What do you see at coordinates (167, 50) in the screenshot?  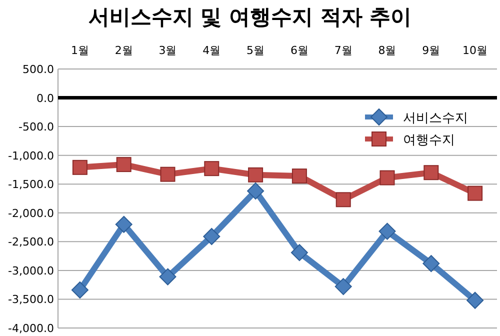 I see `x-tick-label: 3월` at bounding box center [167, 50].